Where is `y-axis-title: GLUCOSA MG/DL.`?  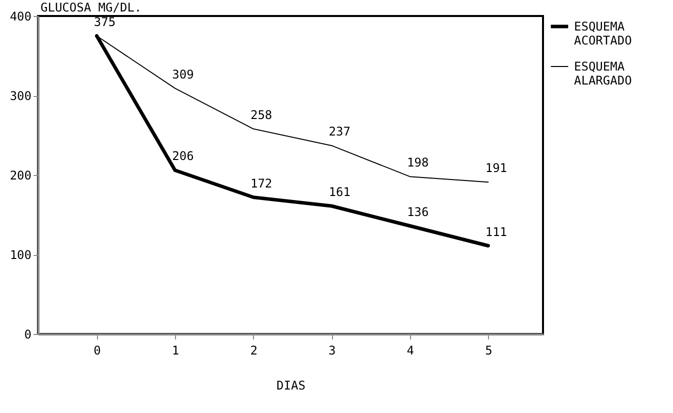
y-axis-title: GLUCOSA MG/DL. is located at coordinates (91, 7).